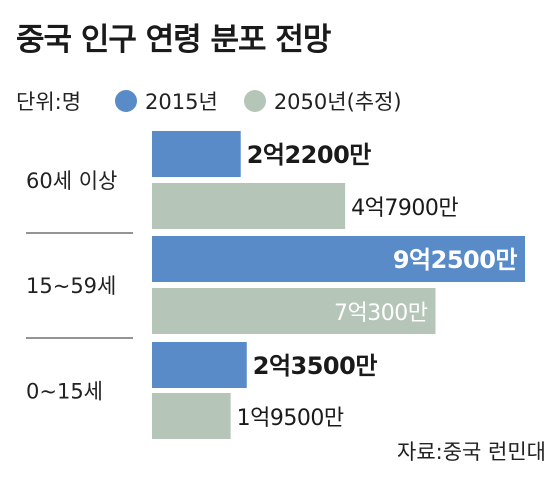  What do you see at coordinates (290, 418) in the screenshot?
I see `value-label-2050-3: 1억9500만` at bounding box center [290, 418].